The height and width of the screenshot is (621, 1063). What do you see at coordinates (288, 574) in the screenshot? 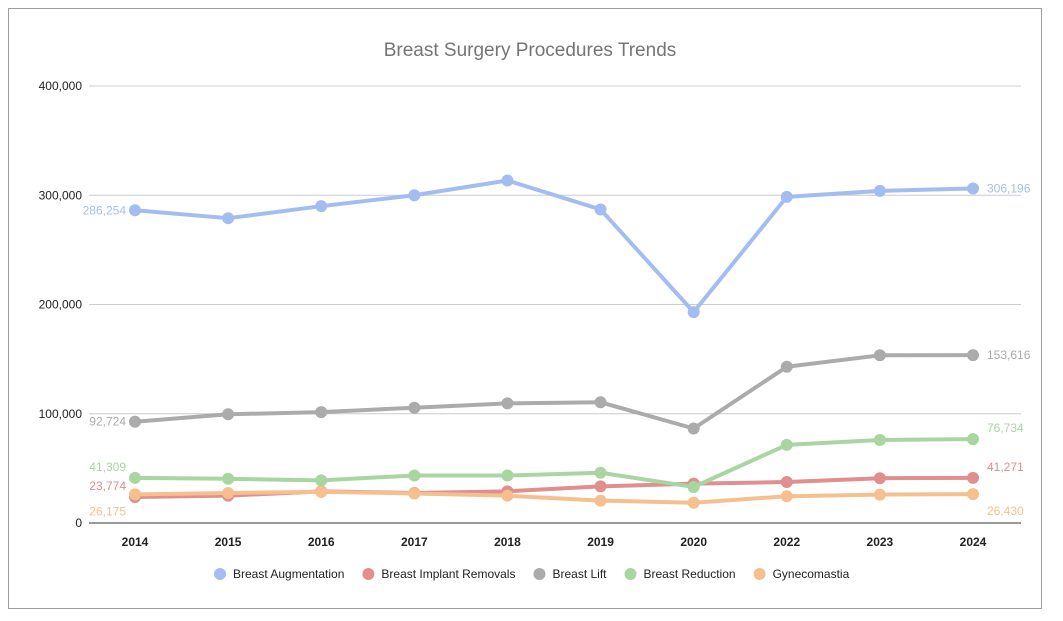
I see `legend-label: Breast Augmentation` at bounding box center [288, 574].